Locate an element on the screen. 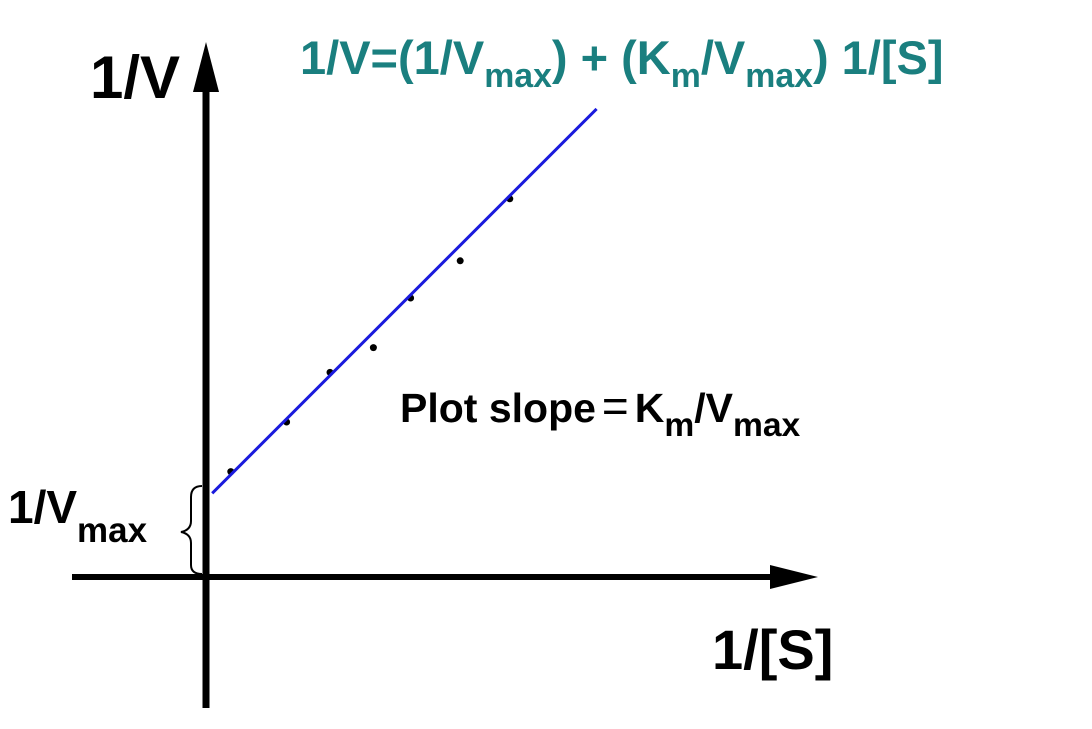 This screenshot has height=729, width=1092. equation-part: 1/V=(1/V is located at coordinates (392, 57).